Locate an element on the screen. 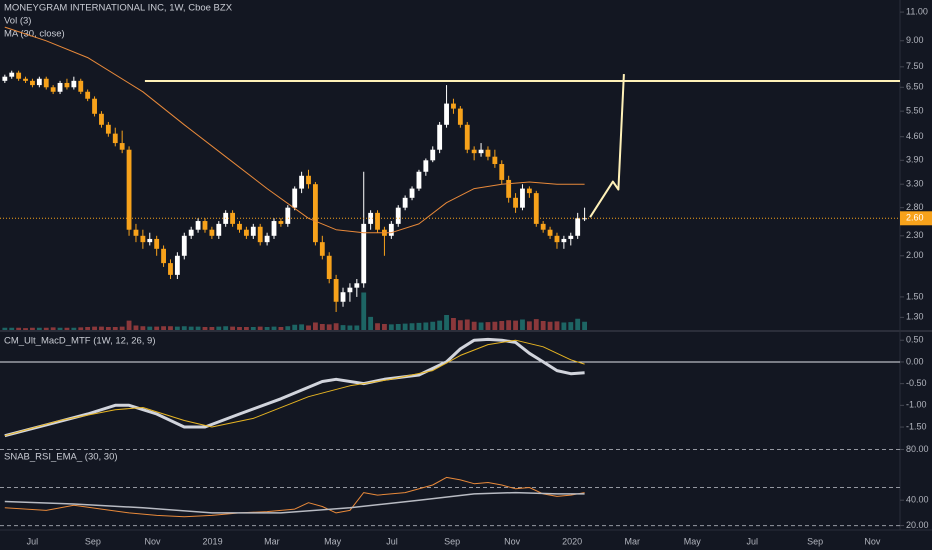 This screenshot has height=550, width=932. legend-ma: MA (30, close) is located at coordinates (34, 33).